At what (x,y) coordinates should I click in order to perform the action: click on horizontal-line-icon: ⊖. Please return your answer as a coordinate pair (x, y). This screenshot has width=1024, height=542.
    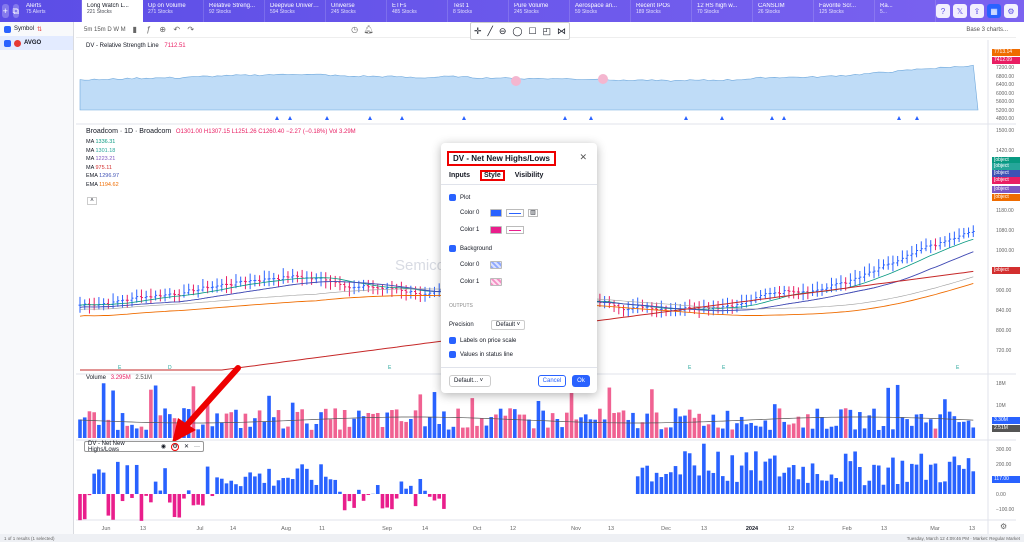
    Looking at the image, I should click on (502, 30).